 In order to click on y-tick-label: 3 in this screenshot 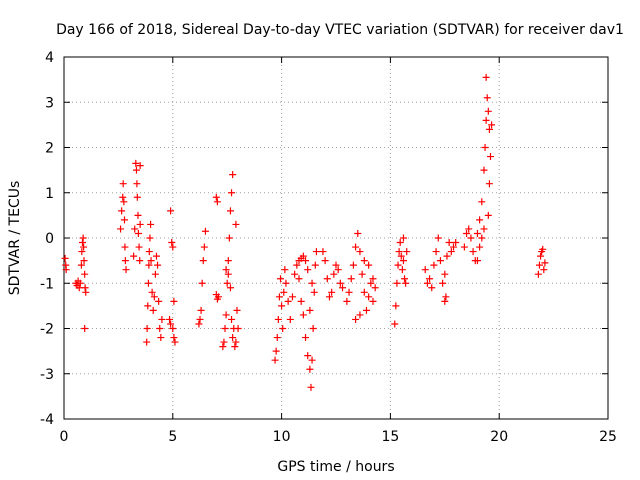, I will do `click(49, 103)`.